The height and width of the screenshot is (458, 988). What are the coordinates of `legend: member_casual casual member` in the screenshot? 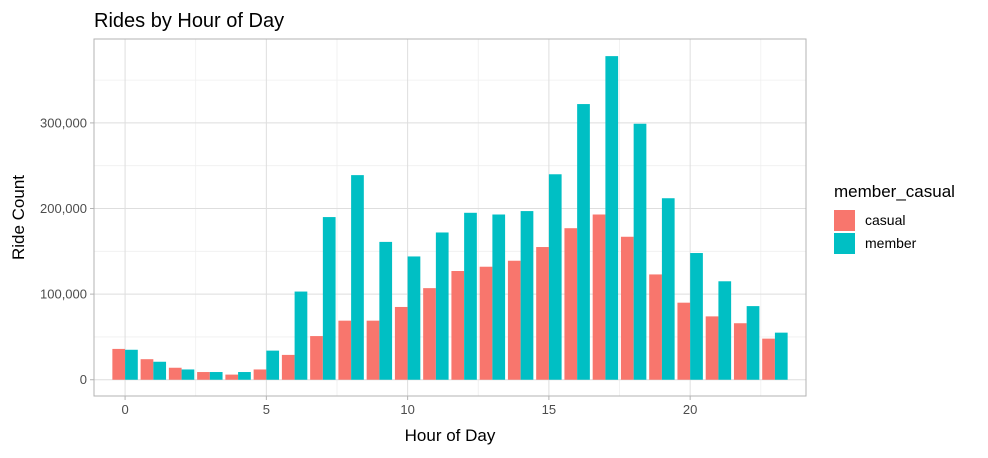 It's located at (894, 218).